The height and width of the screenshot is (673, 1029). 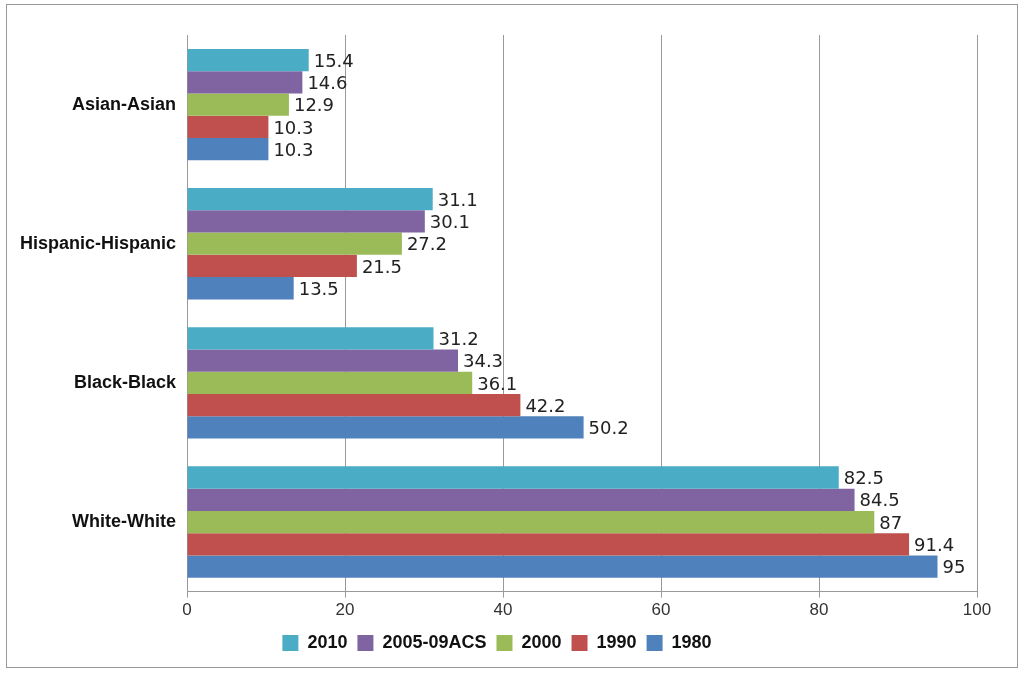 What do you see at coordinates (381, 266) in the screenshot?
I see `data-label: 21.5` at bounding box center [381, 266].